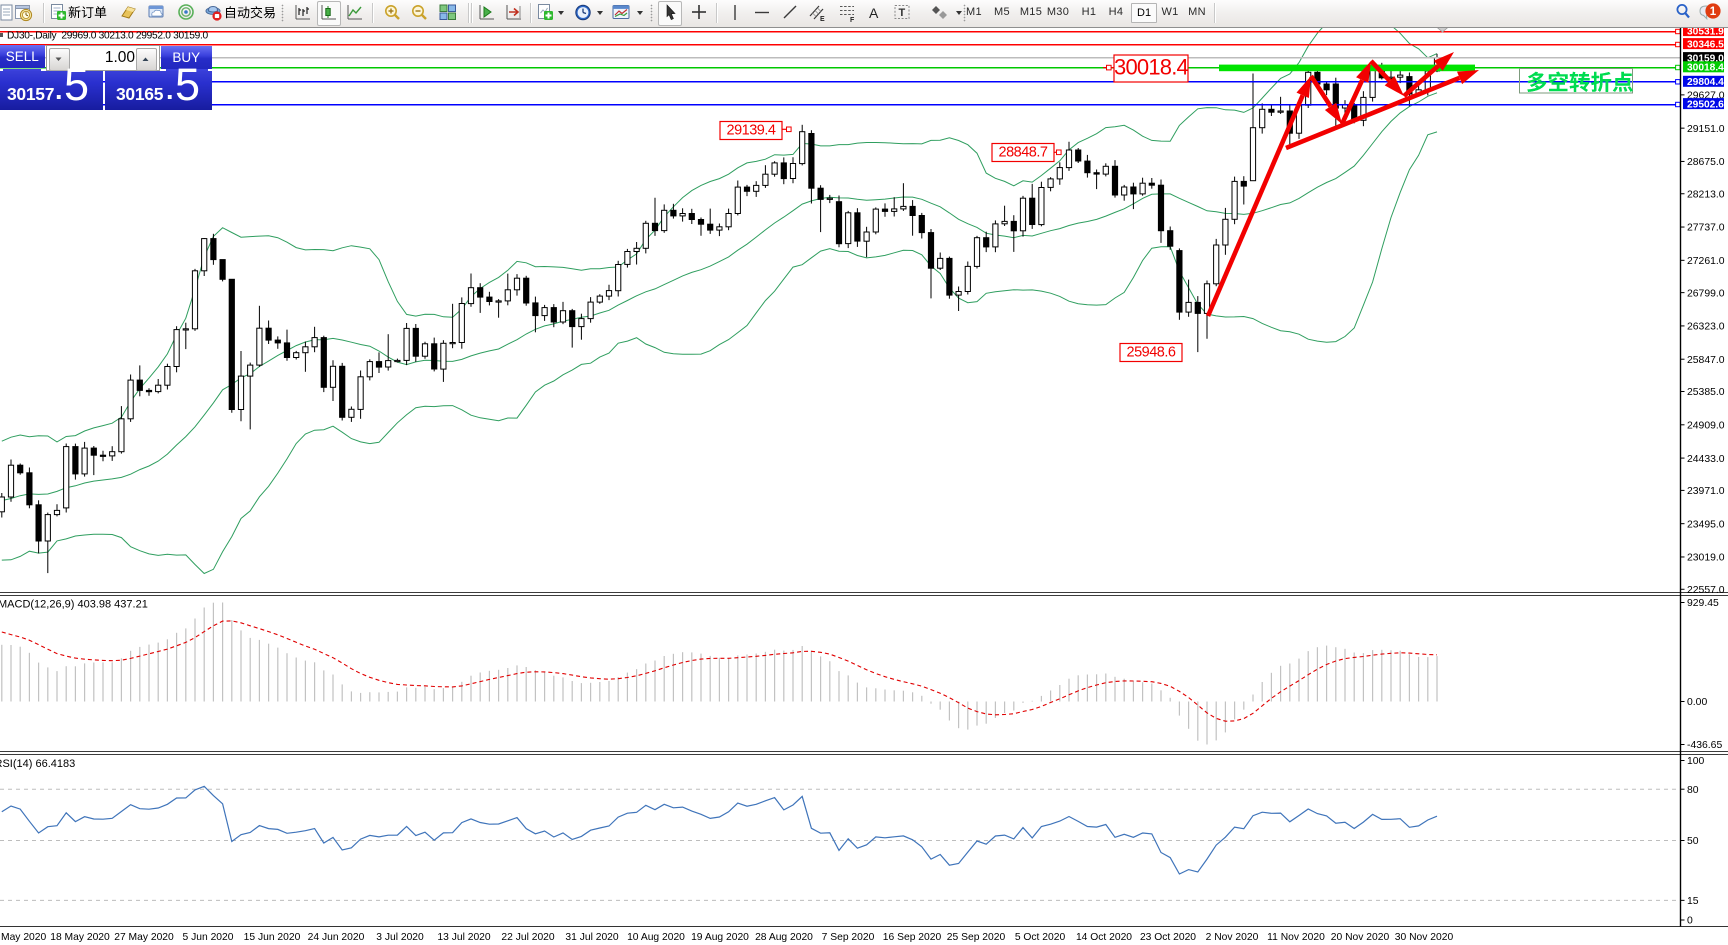 The width and height of the screenshot is (1728, 945). Describe the element at coordinates (1705, 31) in the screenshot. I see `svg-text: 30531.9` at that location.